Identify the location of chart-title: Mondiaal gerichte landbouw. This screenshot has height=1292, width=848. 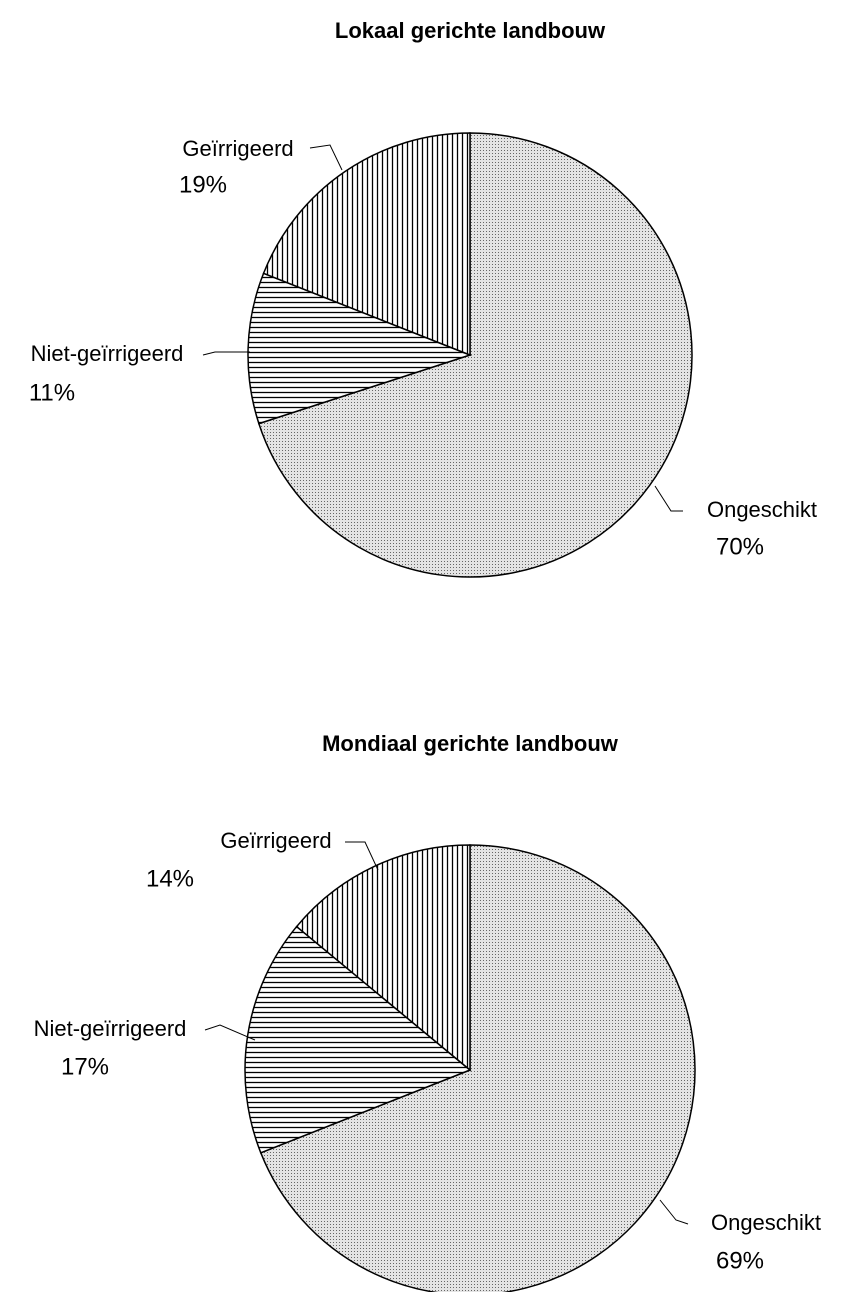
(470, 743).